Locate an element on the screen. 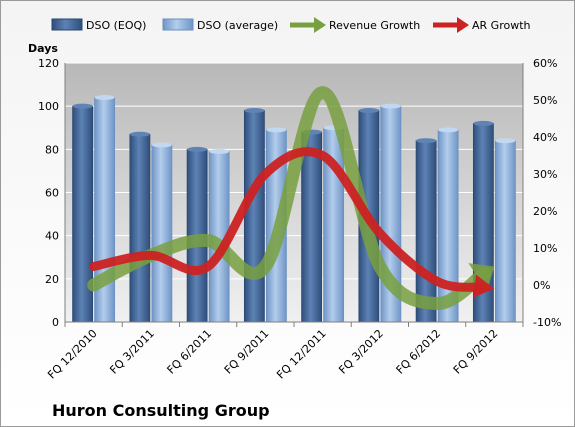 The image size is (575, 427). y-tick-label: 0 is located at coordinates (55, 322).